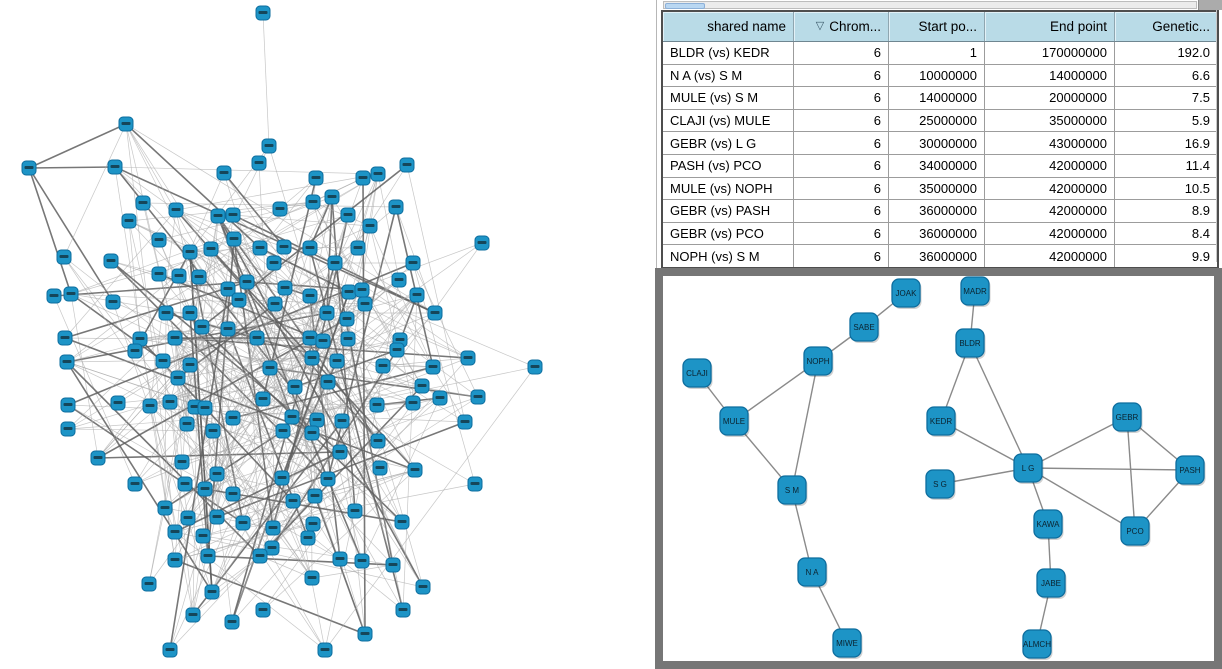 Image resolution: width=1222 pixels, height=669 pixels. I want to click on table-row: NOPH (vs) S M 6 36000000 42000000 9.9, so click(940, 256).